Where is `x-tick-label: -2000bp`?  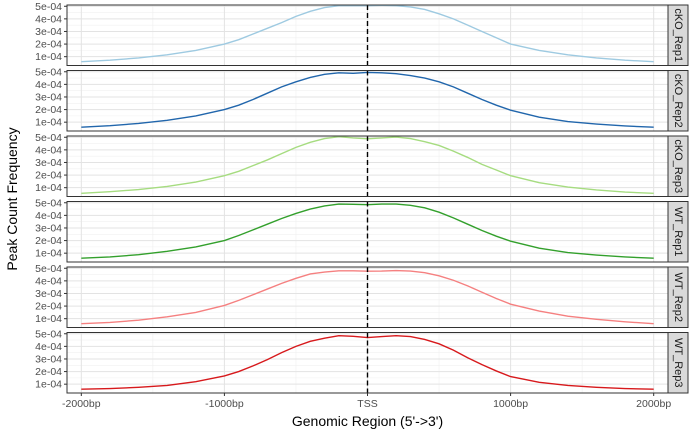
x-tick-label: -2000bp is located at coordinates (81, 404).